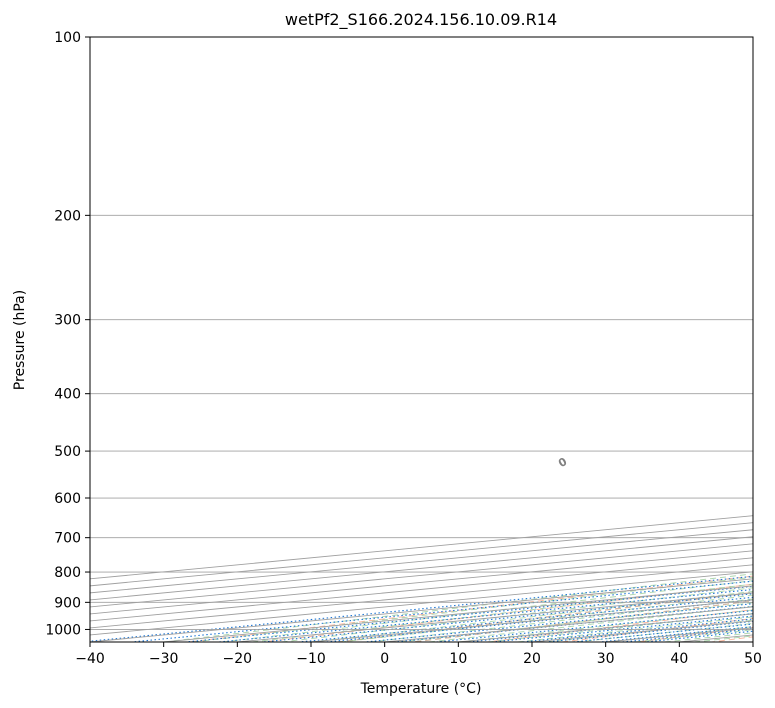  I want to click on x-tick-label: 30, so click(606, 659).